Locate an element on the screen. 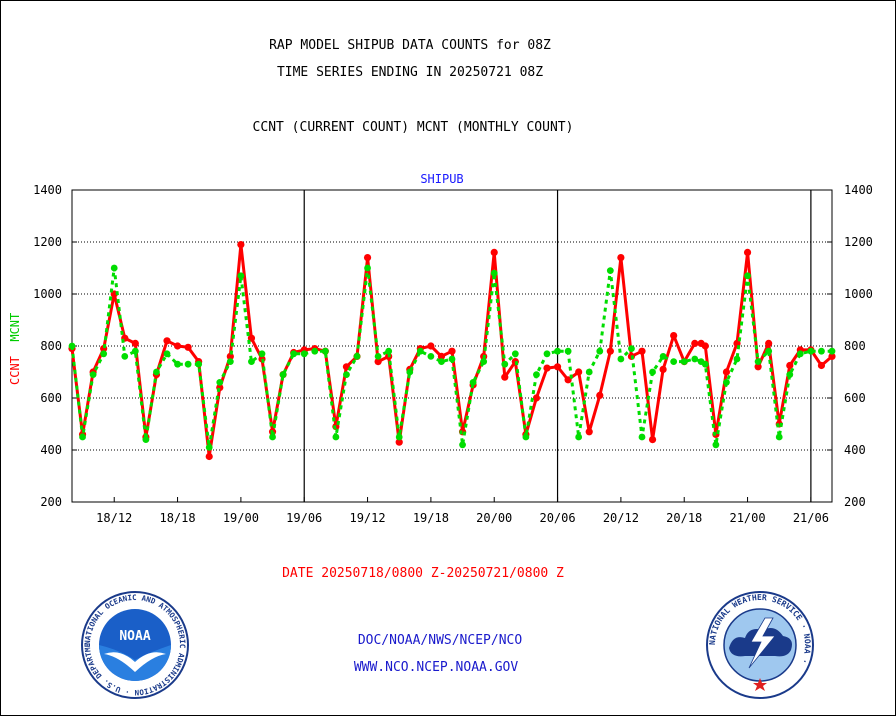 The image size is (896, 716). x-tick-label: 19/18 is located at coordinates (431, 518).